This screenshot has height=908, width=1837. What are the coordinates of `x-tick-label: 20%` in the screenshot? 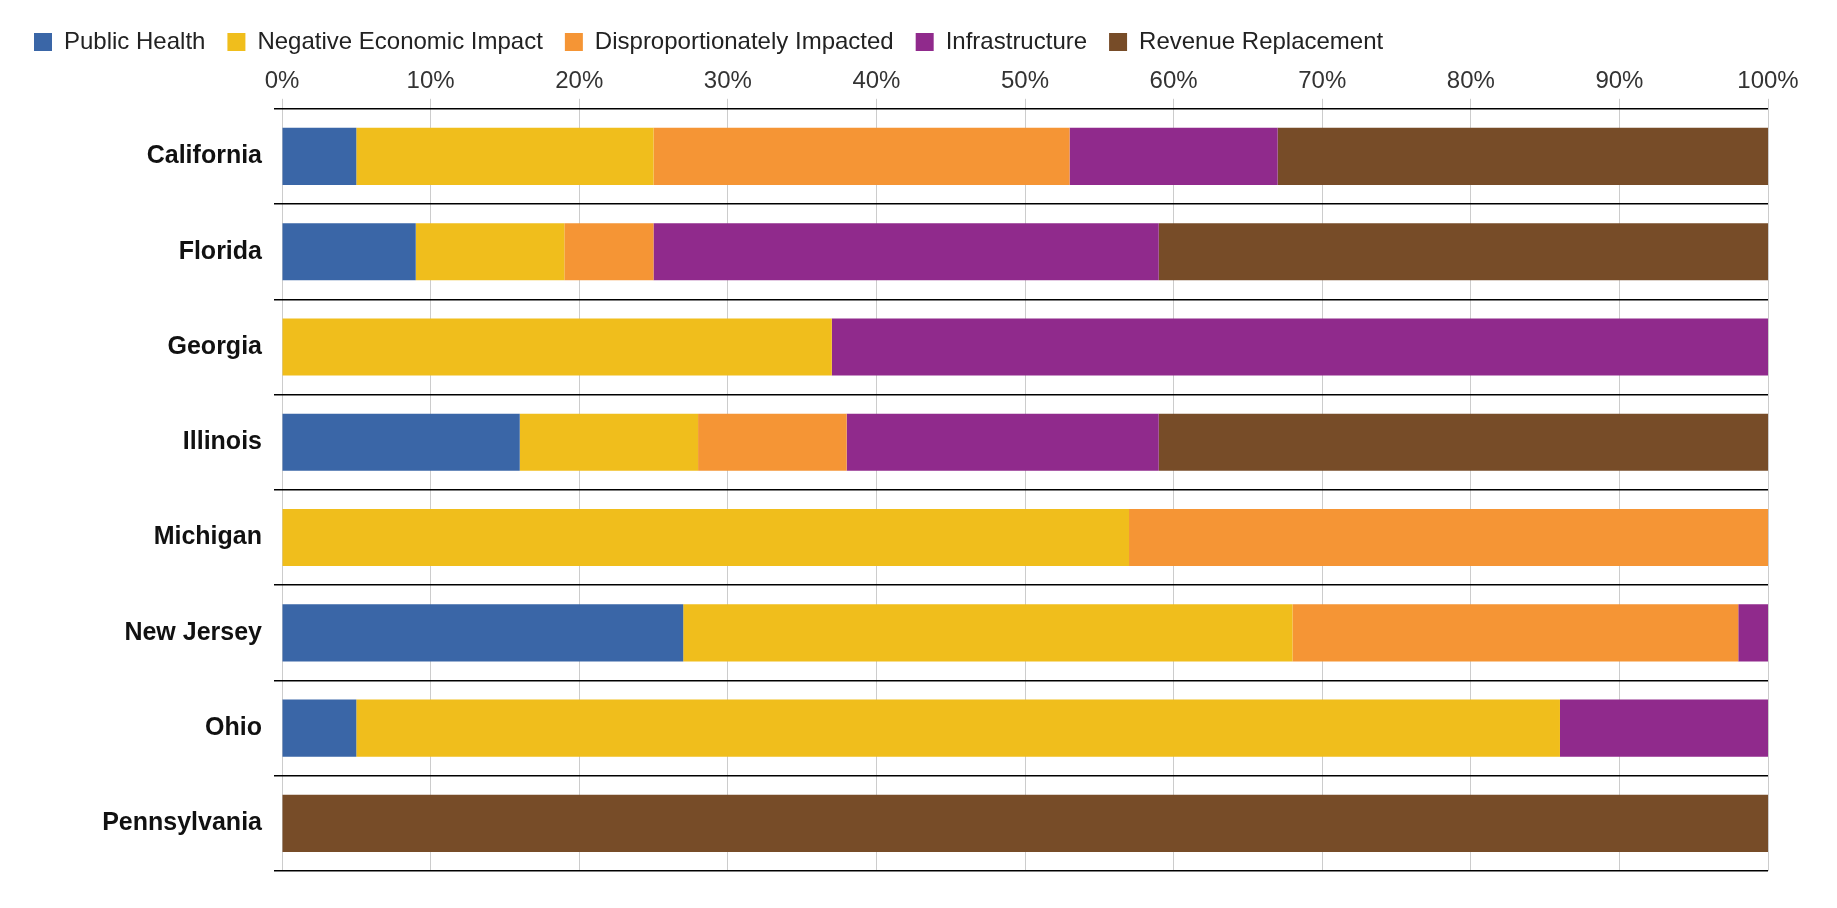 It's located at (579, 80).